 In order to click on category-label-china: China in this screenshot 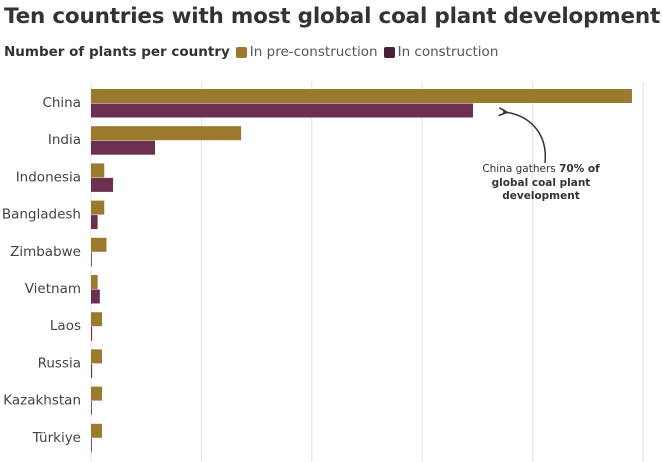, I will do `click(61, 103)`.